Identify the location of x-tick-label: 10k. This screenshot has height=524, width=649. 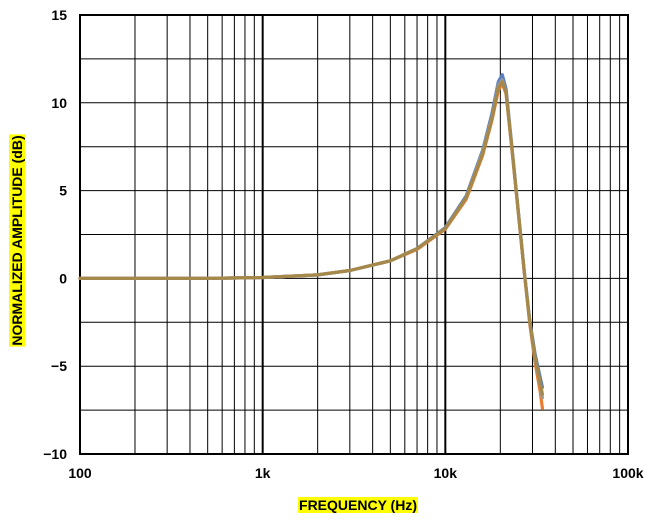
(446, 473).